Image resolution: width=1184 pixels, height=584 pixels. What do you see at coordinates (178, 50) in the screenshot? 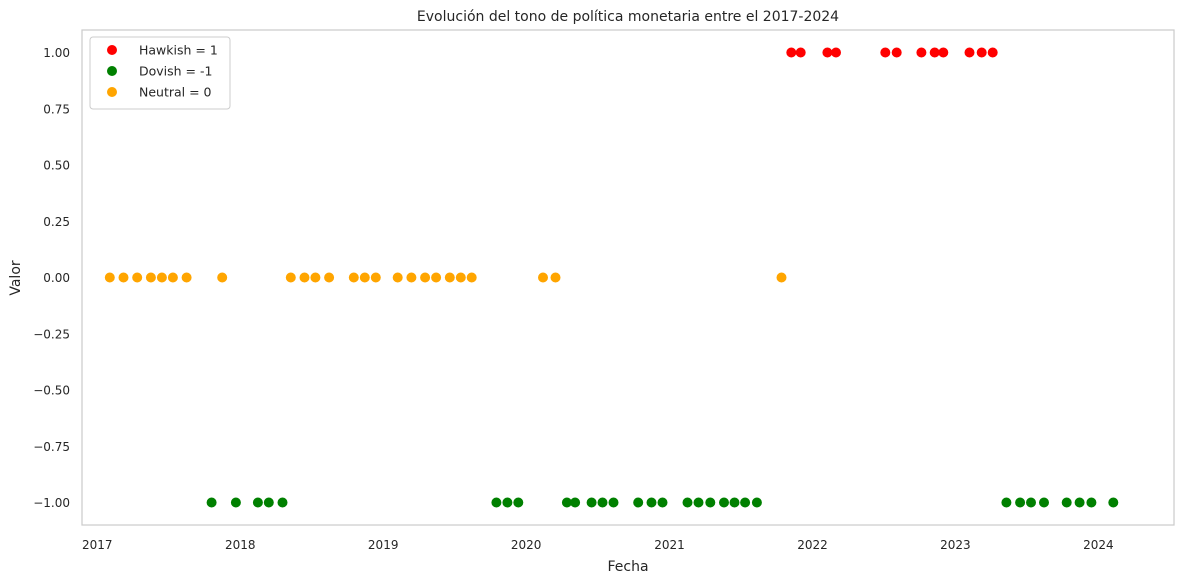
I see `legend-label: Hawkish = 1` at bounding box center [178, 50].